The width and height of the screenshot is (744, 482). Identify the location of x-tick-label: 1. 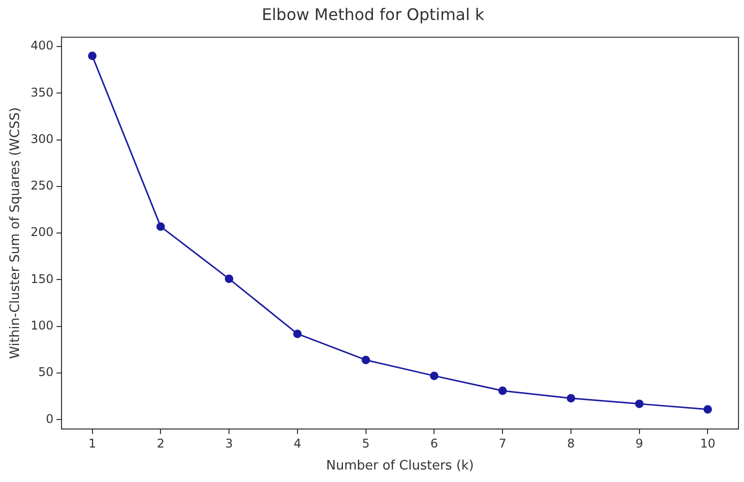
(92, 443).